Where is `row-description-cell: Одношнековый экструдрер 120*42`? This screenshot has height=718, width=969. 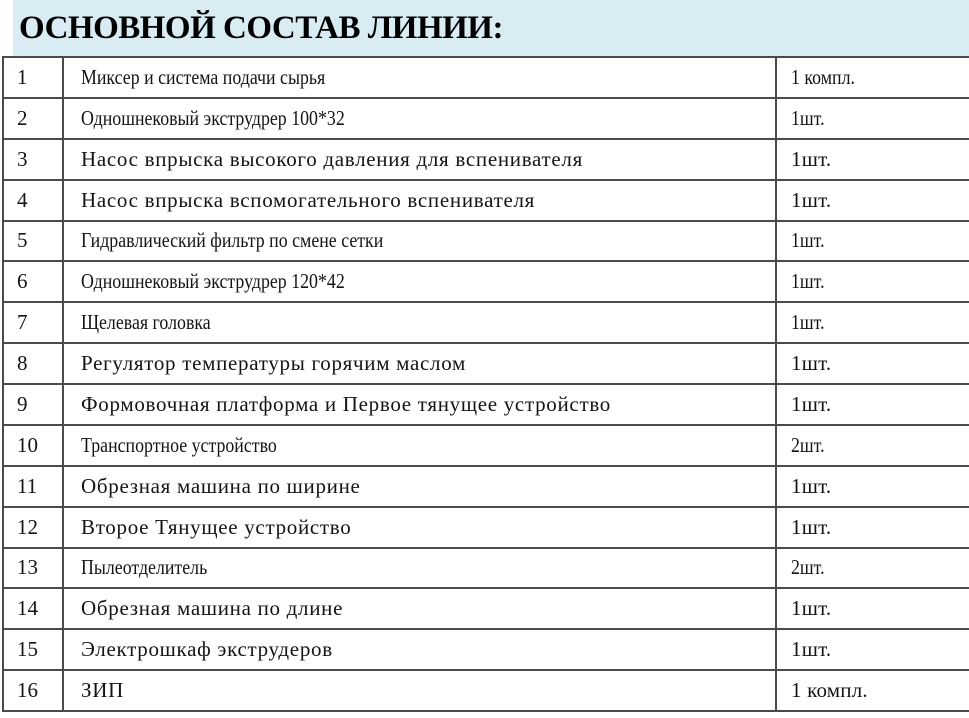
row-description-cell: Одношнековый экструдрер 120*42 is located at coordinates (419, 282).